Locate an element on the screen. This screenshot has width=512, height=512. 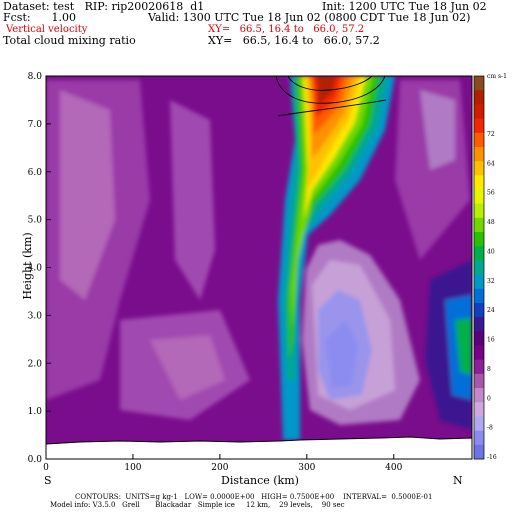
colorbar-frame is located at coordinates (479, 267).